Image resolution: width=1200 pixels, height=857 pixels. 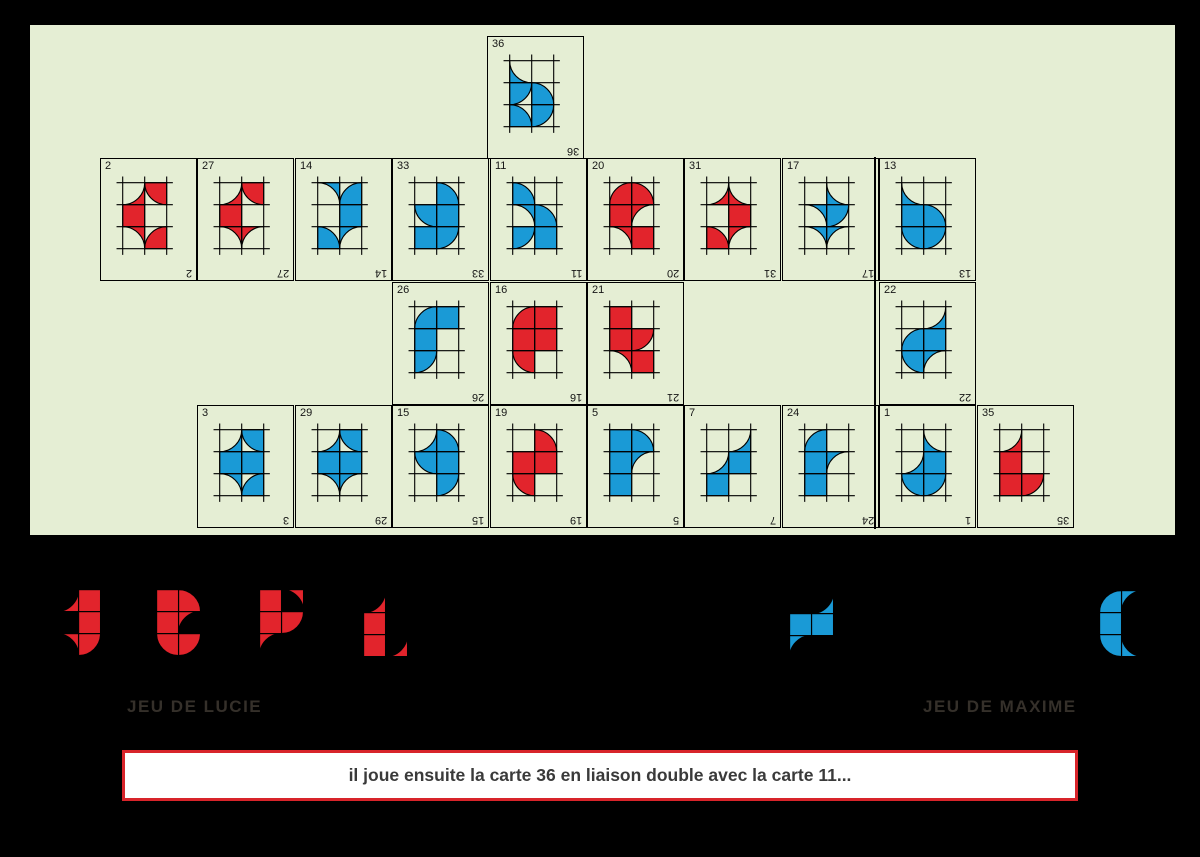 What do you see at coordinates (887, 413) in the screenshot?
I see `card-number: 1` at bounding box center [887, 413].